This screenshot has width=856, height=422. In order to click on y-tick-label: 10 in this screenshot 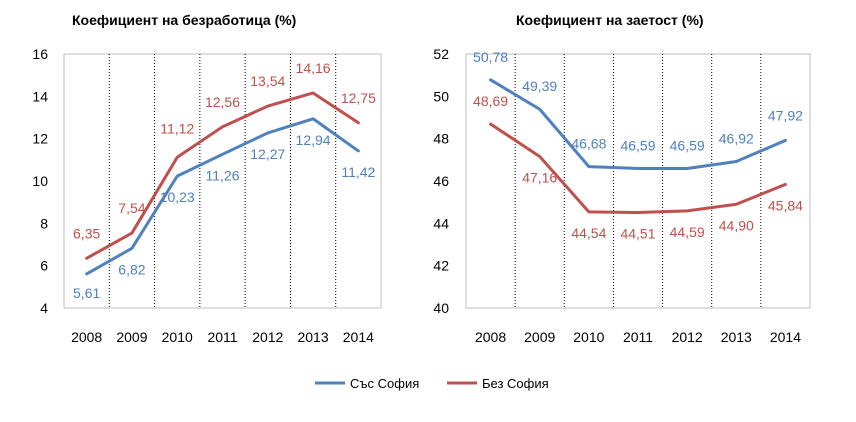, I will do `click(40, 181)`.